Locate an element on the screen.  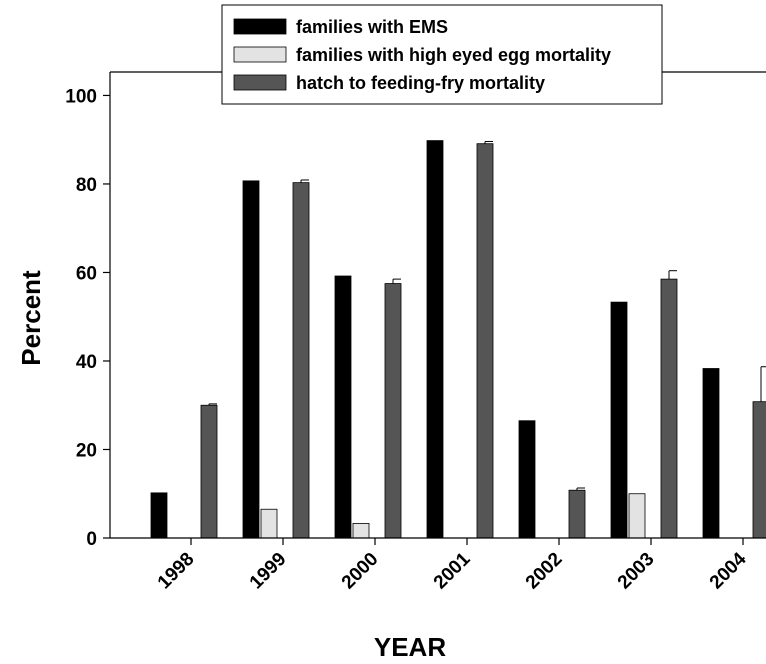
y-tick-label: 20 is located at coordinates (86, 450).